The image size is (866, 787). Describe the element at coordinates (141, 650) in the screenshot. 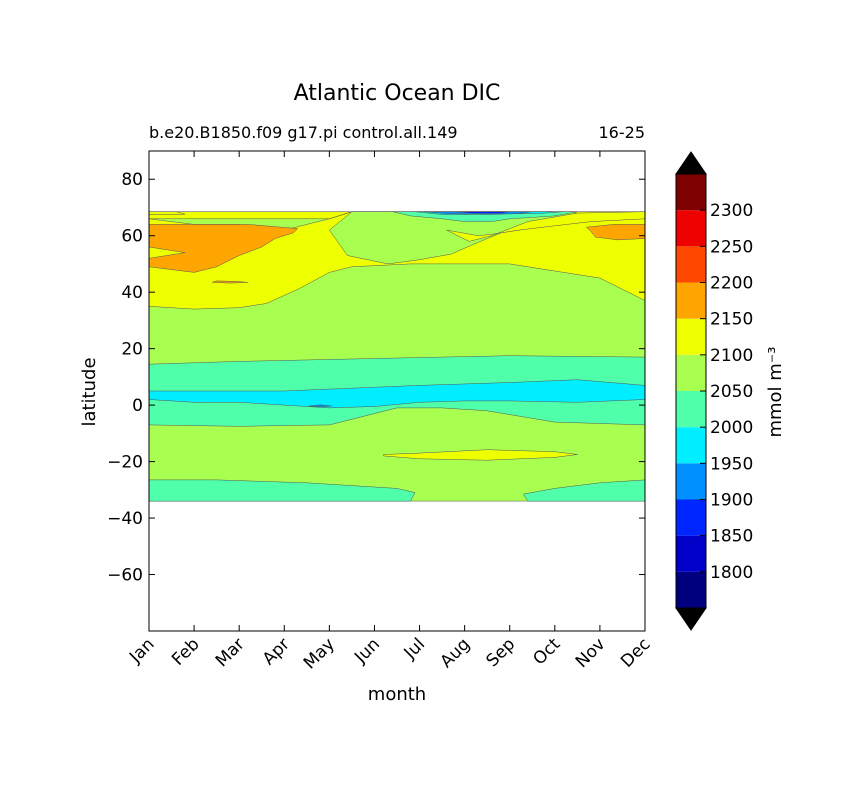

I see `x-tick-label: Jan` at that location.